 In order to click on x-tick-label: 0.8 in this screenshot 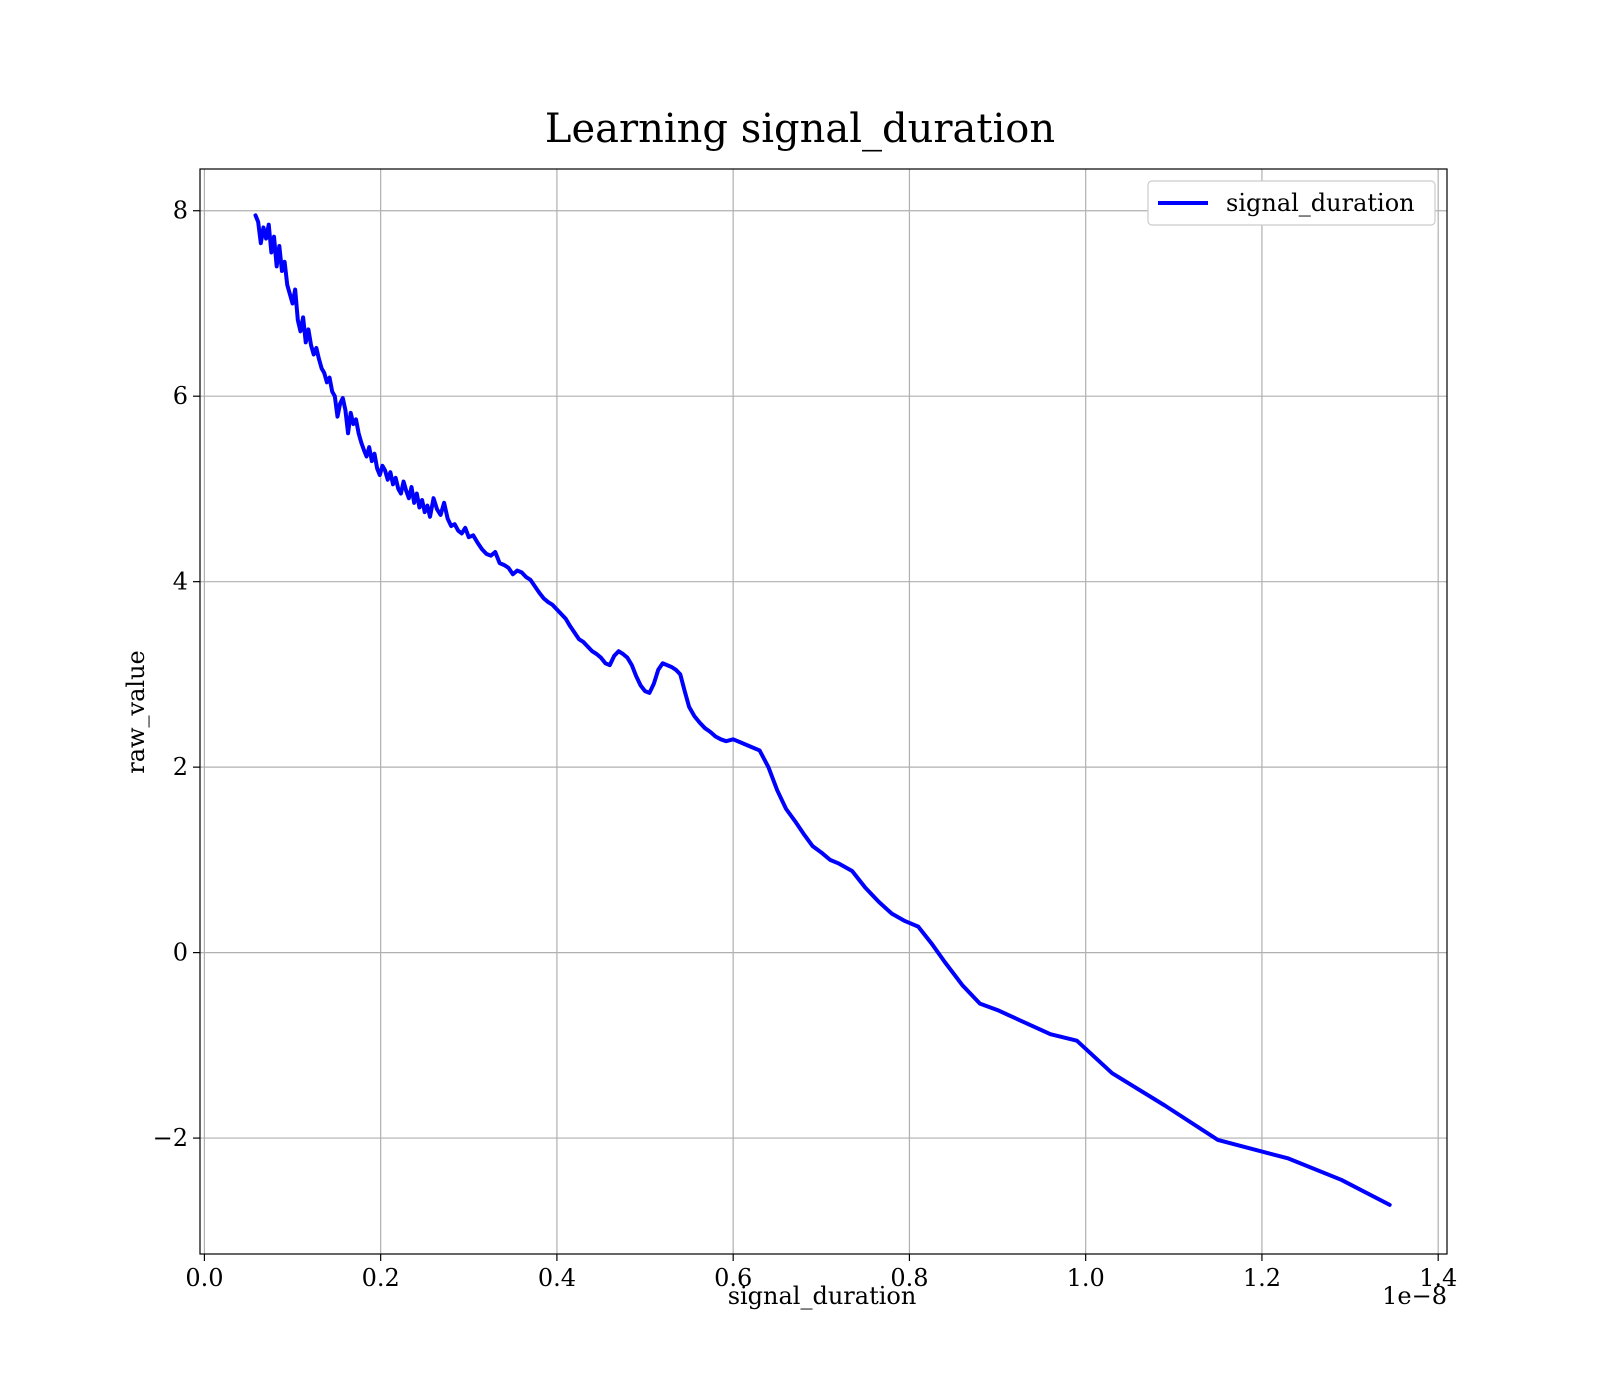, I will do `click(909, 1278)`.